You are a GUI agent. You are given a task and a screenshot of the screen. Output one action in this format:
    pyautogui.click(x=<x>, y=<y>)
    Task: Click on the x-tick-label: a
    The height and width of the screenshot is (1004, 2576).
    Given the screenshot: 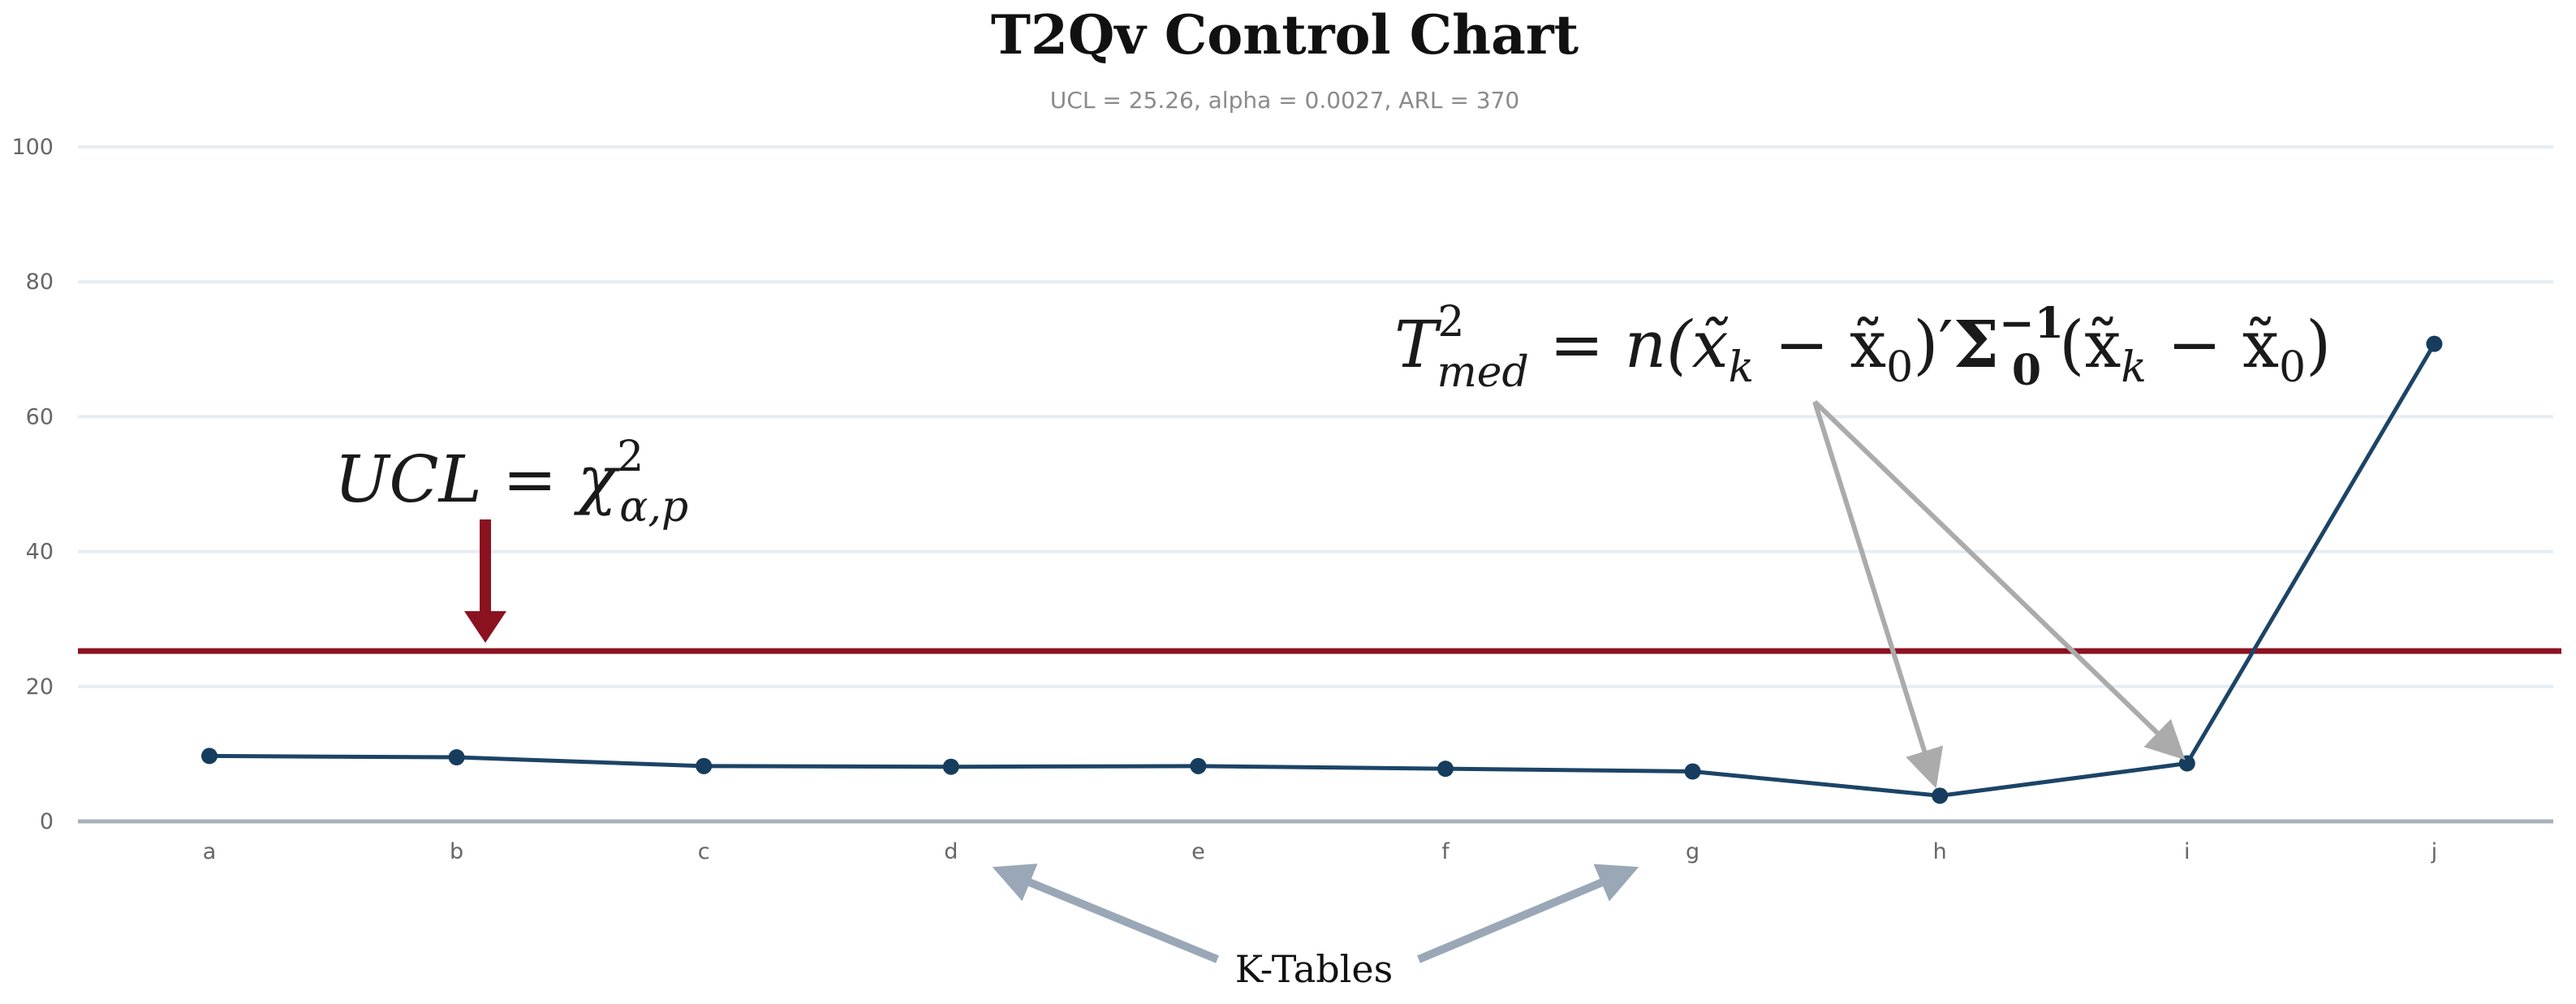 What is the action you would take?
    pyautogui.click(x=210, y=851)
    